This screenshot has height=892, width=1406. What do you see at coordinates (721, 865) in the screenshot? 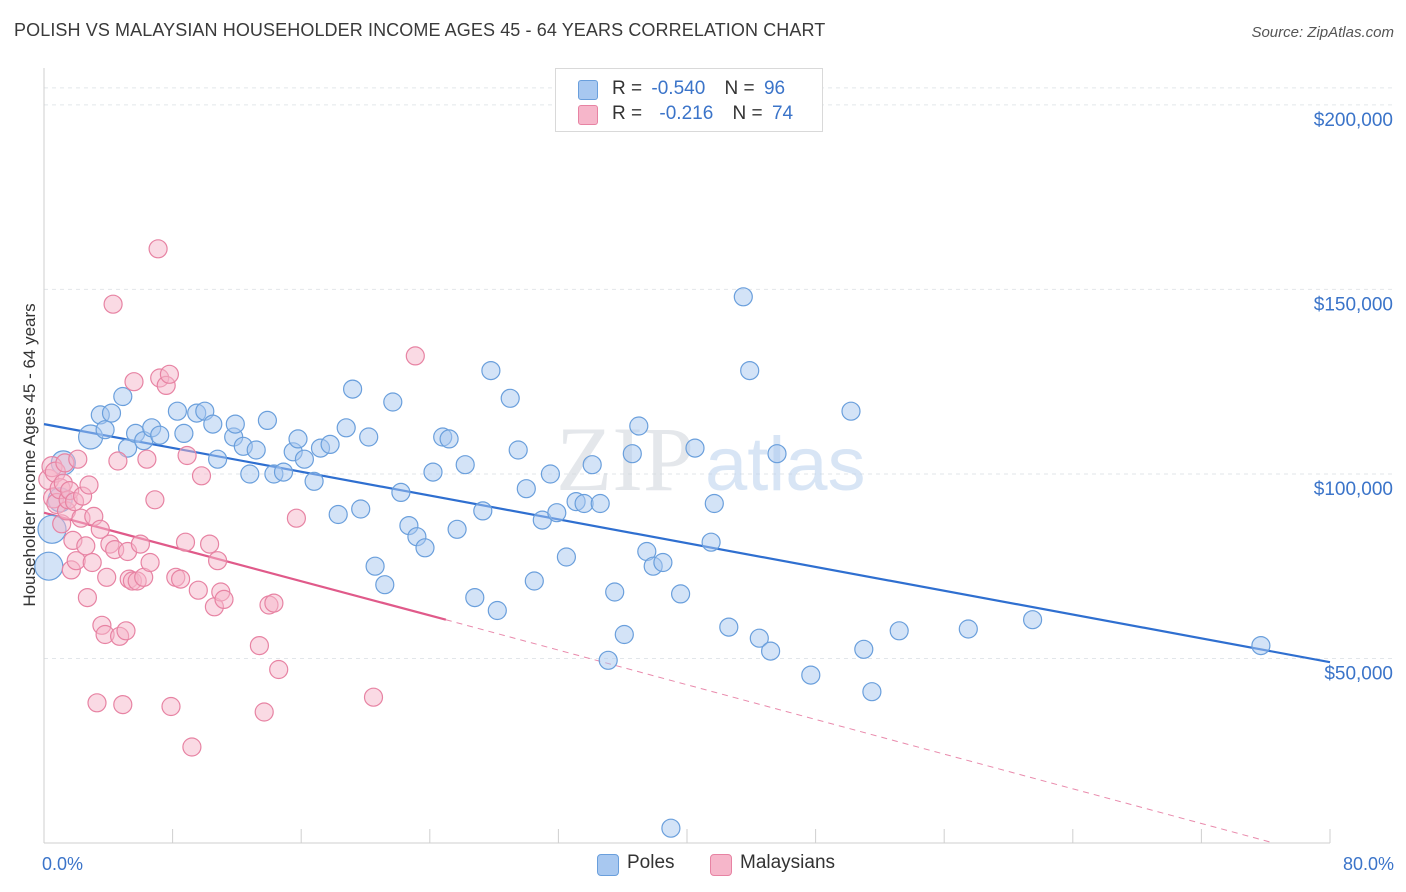
I see `legend-swatch-malaysians-bottom` at bounding box center [721, 865].